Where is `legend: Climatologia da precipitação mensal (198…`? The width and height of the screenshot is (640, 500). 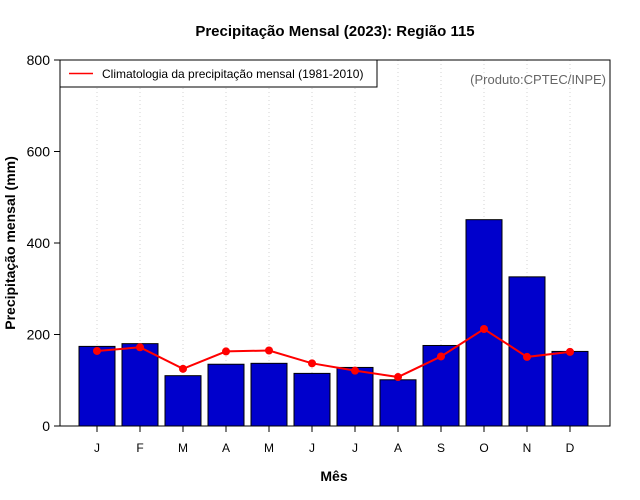
legend: Climatologia da precipitação mensal (198… is located at coordinates (218, 73).